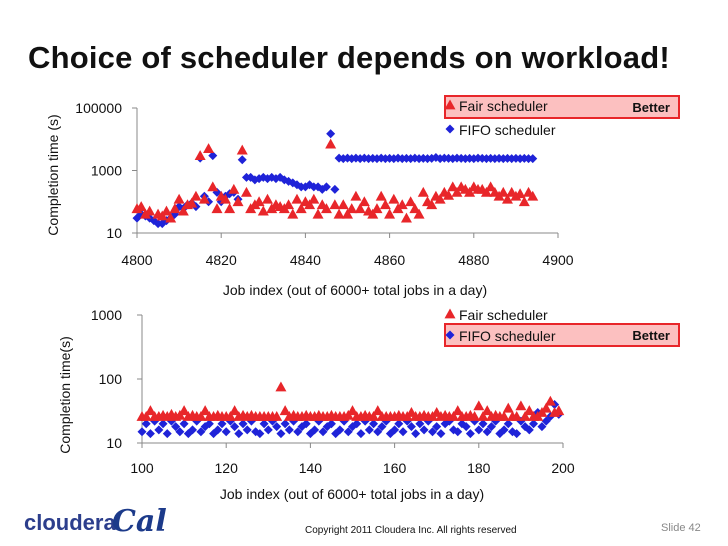 The height and width of the screenshot is (546, 728). Describe the element at coordinates (106, 315) in the screenshot. I see `bottom-y-tick-label: 1000` at that location.